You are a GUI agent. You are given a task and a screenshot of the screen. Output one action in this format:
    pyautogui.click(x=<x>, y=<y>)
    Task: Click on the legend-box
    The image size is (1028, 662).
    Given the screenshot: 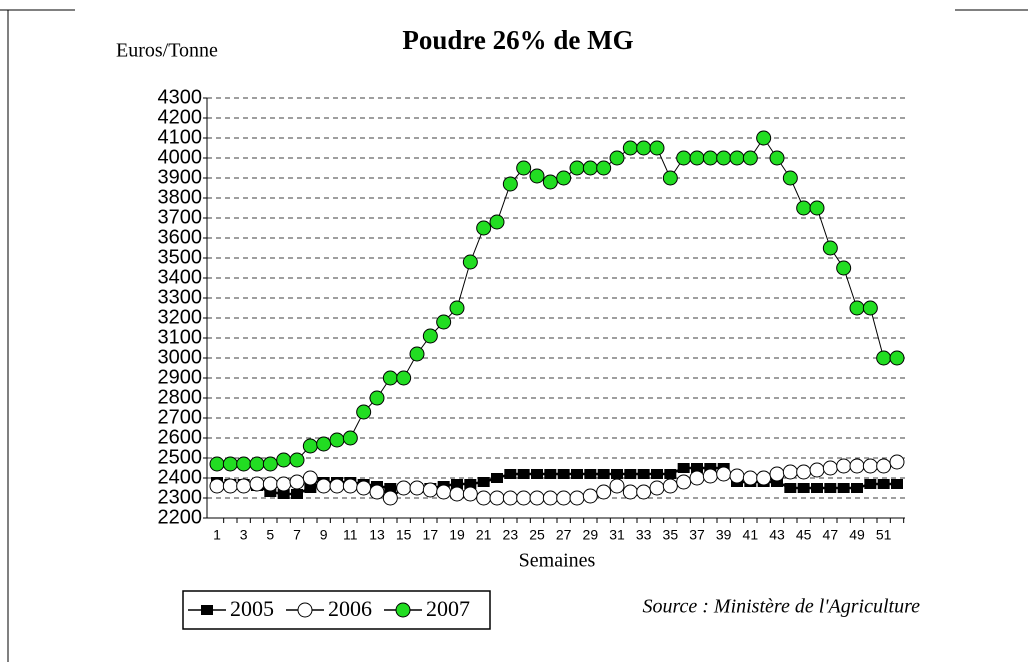 What is the action you would take?
    pyautogui.click(x=336, y=610)
    